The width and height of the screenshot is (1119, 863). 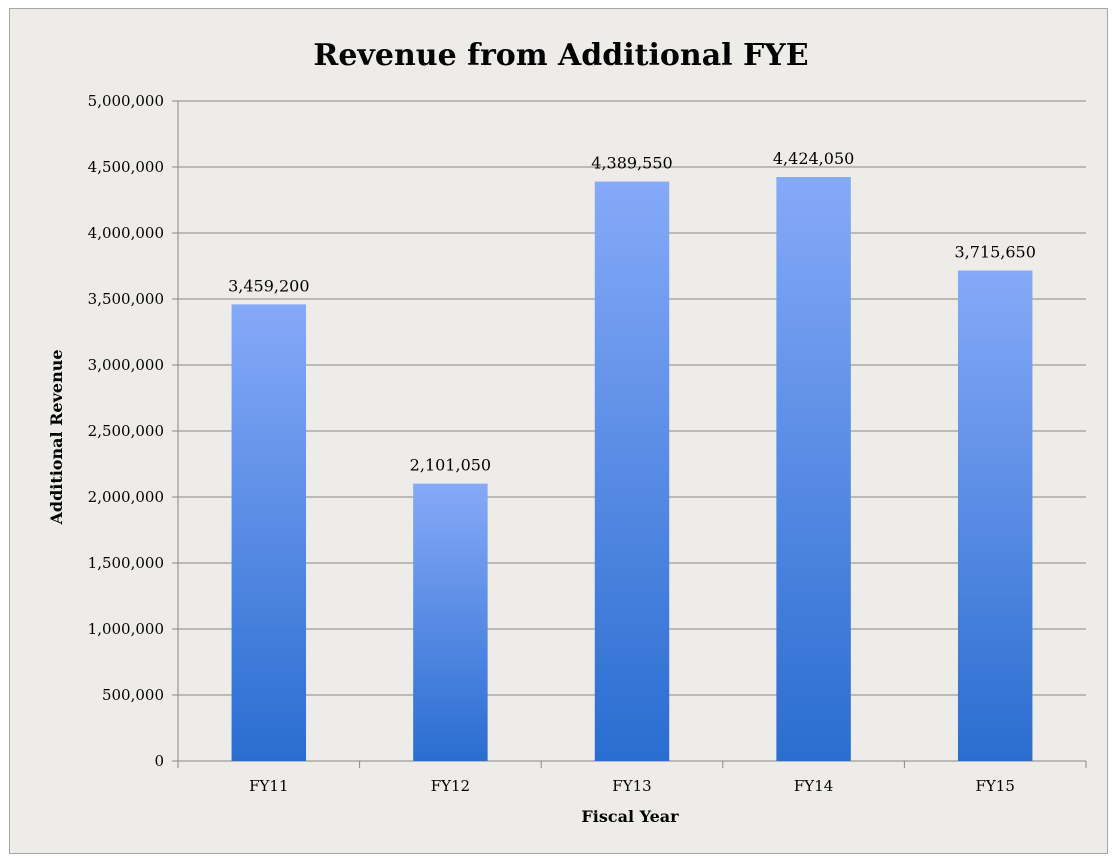 What do you see at coordinates (994, 252) in the screenshot?
I see `data-label: 3,715,650` at bounding box center [994, 252].